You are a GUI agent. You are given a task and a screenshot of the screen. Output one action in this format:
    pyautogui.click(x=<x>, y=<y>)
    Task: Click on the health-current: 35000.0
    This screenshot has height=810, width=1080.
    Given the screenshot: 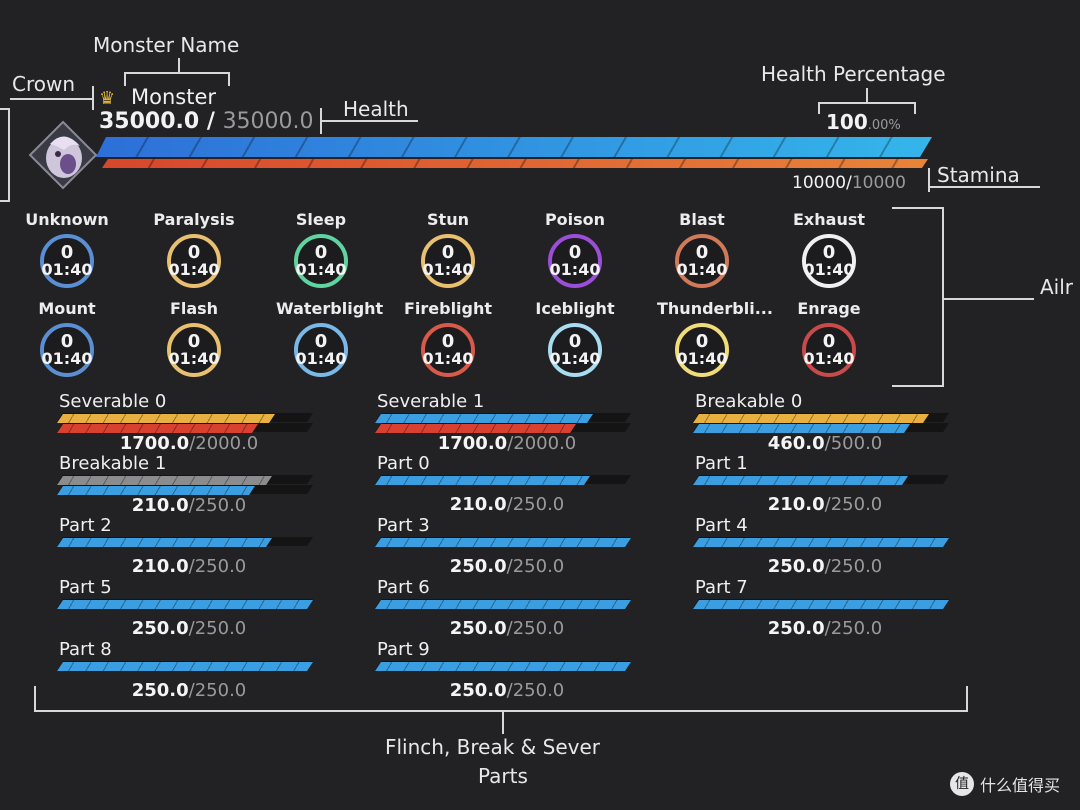 What is the action you would take?
    pyautogui.click(x=149, y=121)
    